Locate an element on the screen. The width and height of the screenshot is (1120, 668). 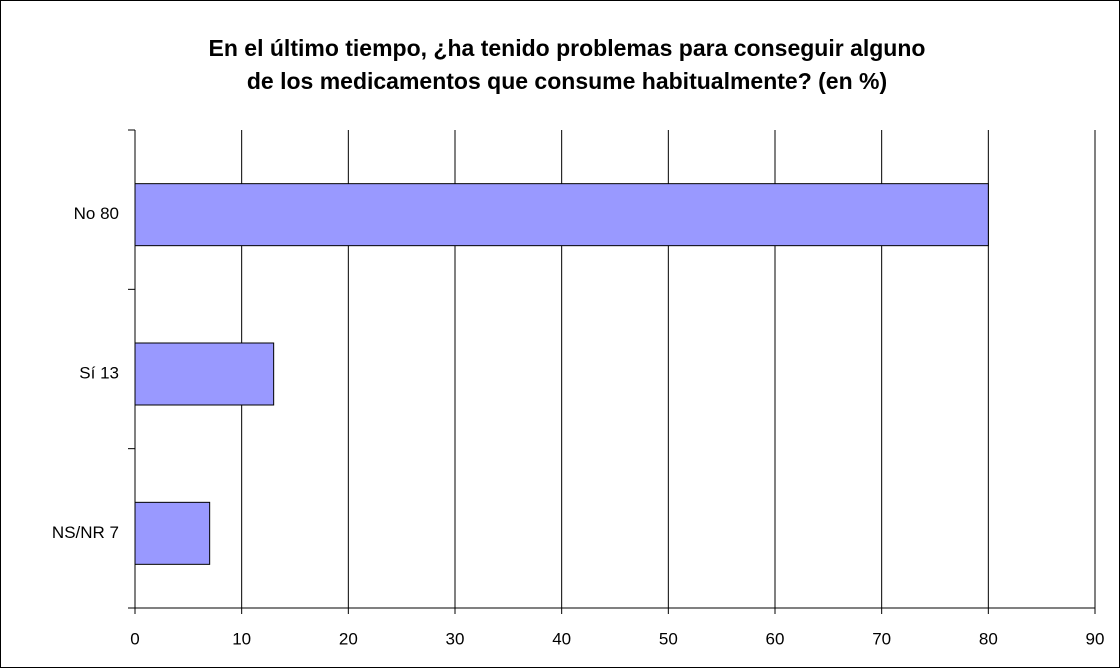
x-tick-label: 0 is located at coordinates (134, 638).